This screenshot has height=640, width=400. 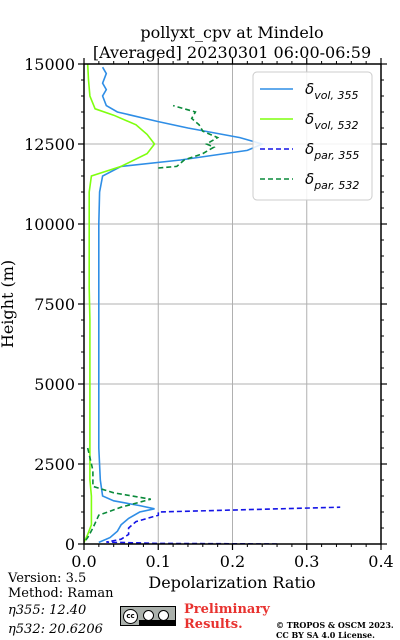 I want to click on license-line2: CC BY SA 4.0 License., so click(x=325, y=635).